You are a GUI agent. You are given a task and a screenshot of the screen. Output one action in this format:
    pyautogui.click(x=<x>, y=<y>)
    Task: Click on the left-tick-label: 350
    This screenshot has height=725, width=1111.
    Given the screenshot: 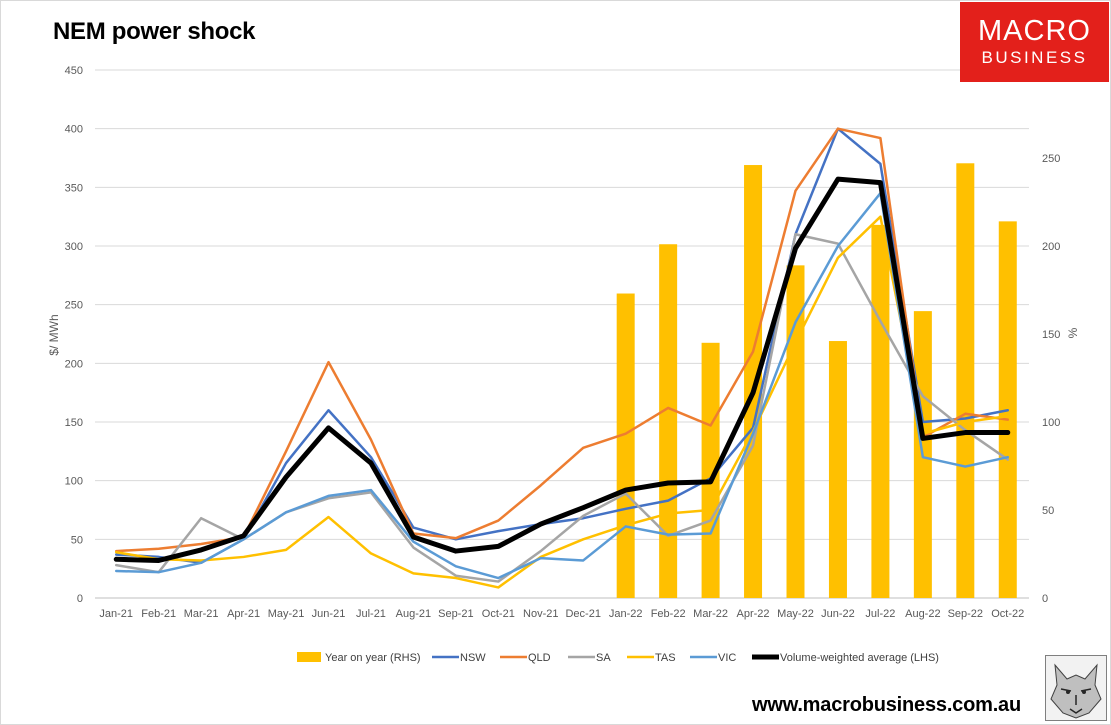 What is the action you would take?
    pyautogui.click(x=74, y=188)
    